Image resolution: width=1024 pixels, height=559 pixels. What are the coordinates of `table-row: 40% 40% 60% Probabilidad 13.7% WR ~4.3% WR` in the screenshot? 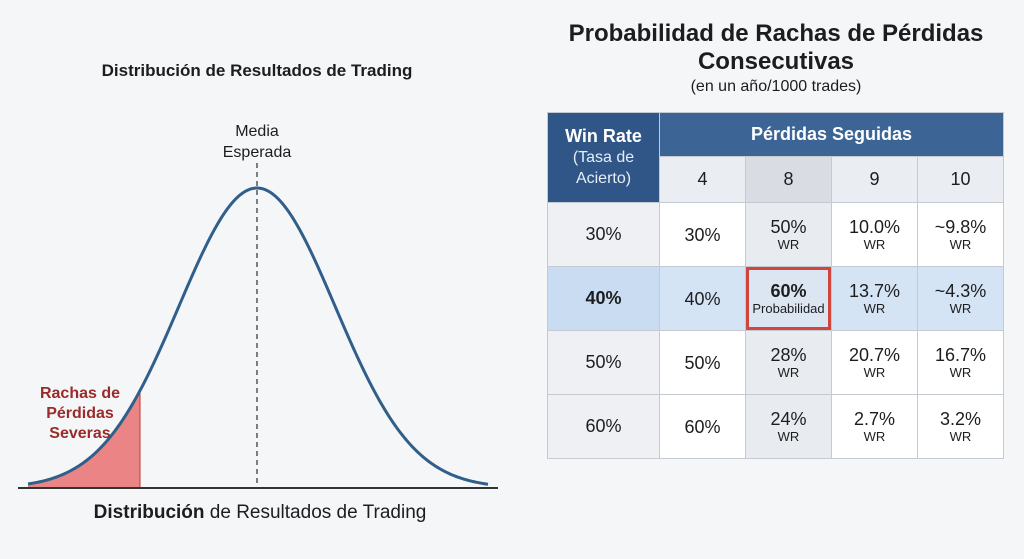 It's located at (775, 298).